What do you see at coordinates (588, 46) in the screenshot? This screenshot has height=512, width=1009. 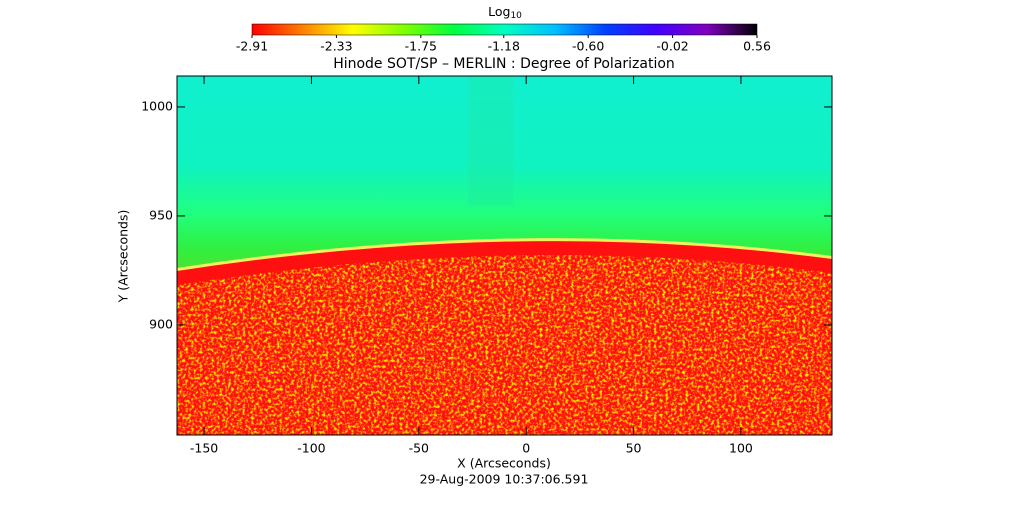 I see `colorbar-tick-label: -0.60` at bounding box center [588, 46].